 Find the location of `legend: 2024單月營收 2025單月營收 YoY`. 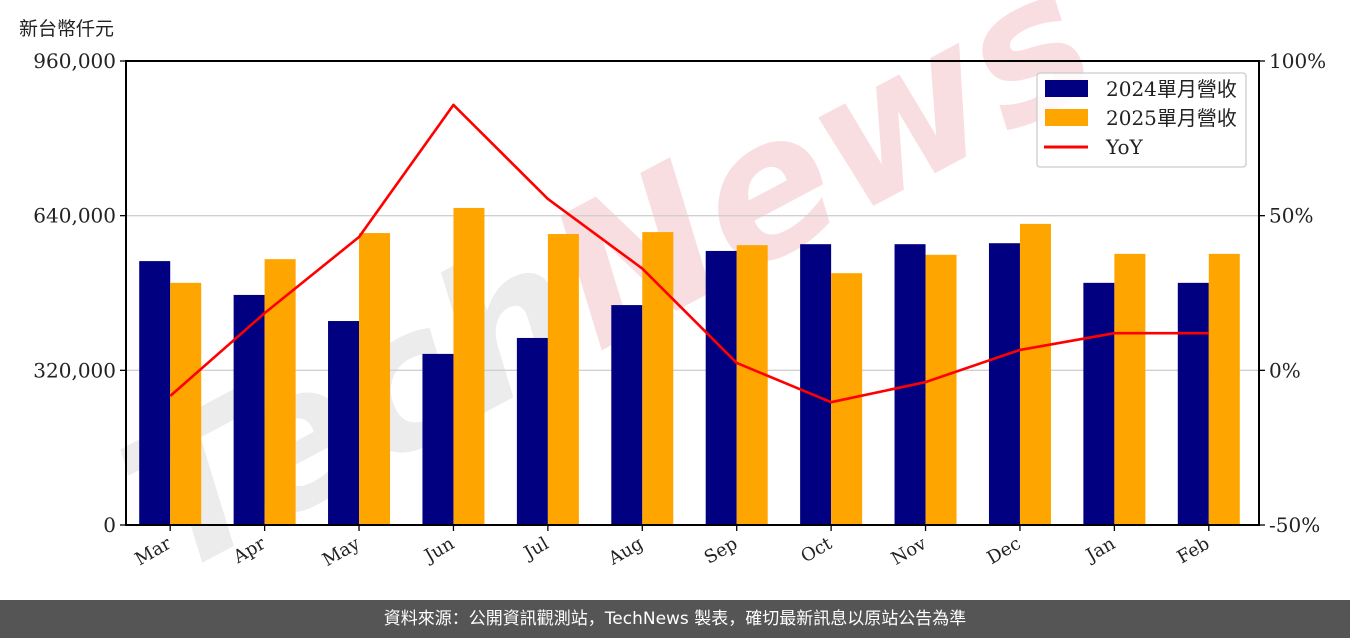

legend: 2024單月營收 2025單月營收 YoY is located at coordinates (1141, 120).